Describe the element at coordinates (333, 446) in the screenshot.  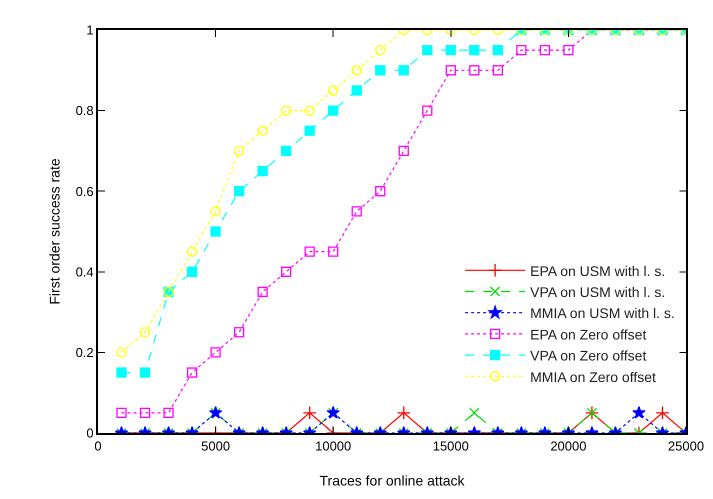
I see `x-tick-label: 10000` at that location.